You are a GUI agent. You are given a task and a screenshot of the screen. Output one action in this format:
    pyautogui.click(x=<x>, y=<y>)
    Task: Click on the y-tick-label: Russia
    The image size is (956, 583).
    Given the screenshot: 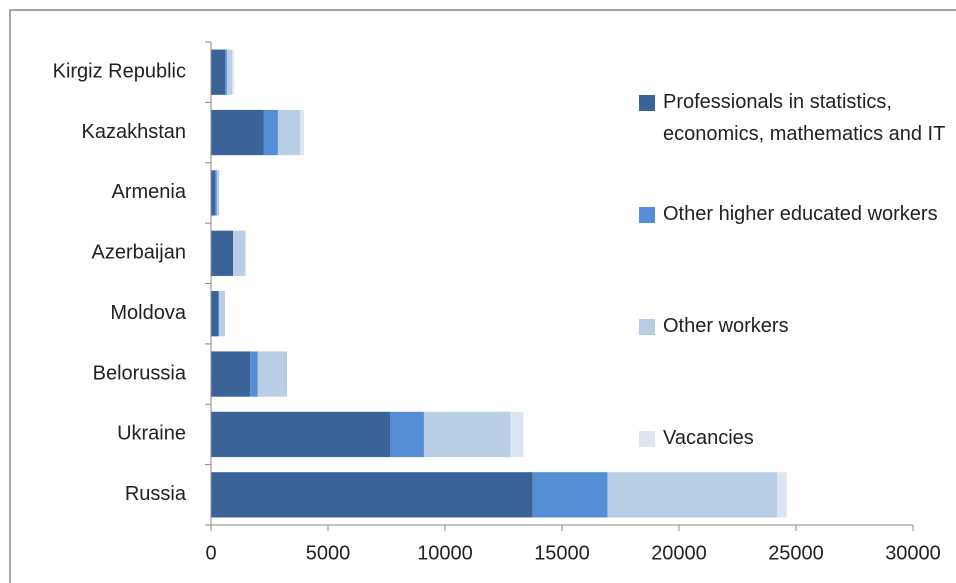 What is the action you would take?
    pyautogui.click(x=156, y=494)
    